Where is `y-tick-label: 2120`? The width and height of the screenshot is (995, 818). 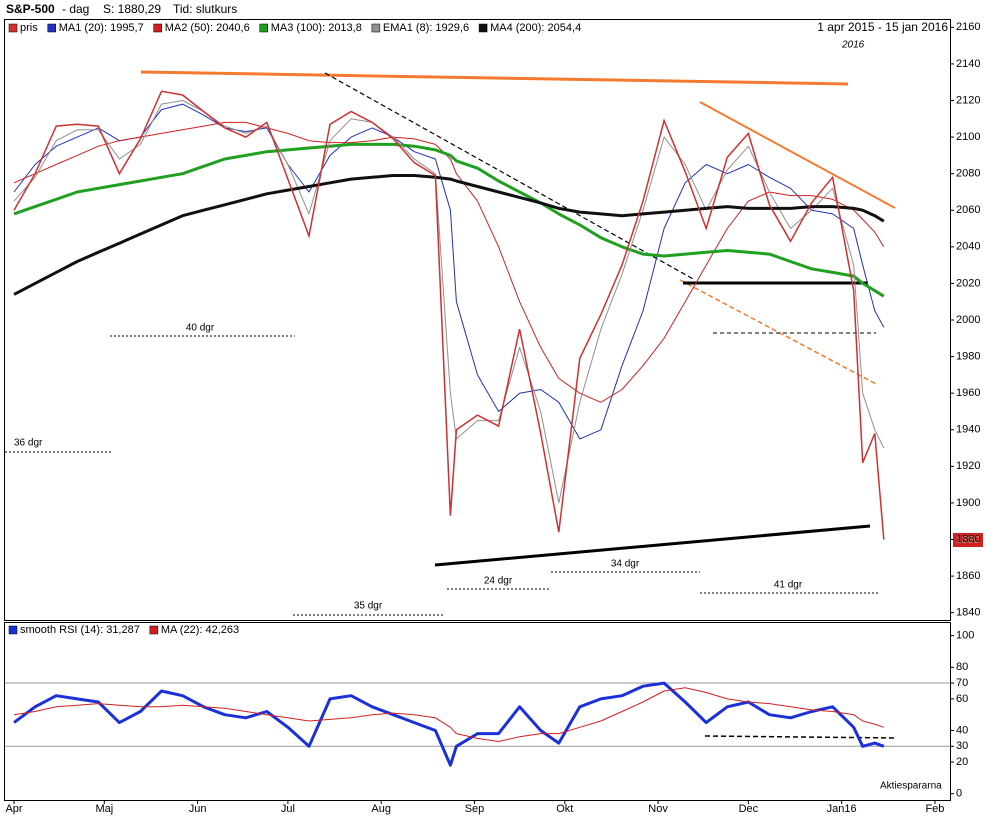
y-tick-label: 2120 is located at coordinates (968, 100).